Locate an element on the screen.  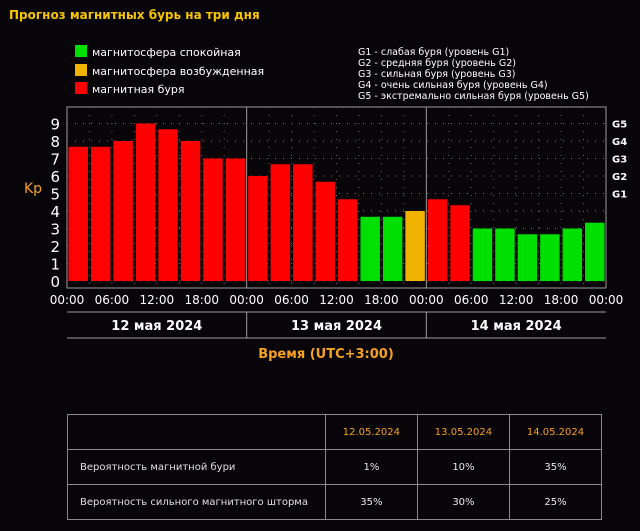
day-label: 12 мая 2024 is located at coordinates (156, 326).